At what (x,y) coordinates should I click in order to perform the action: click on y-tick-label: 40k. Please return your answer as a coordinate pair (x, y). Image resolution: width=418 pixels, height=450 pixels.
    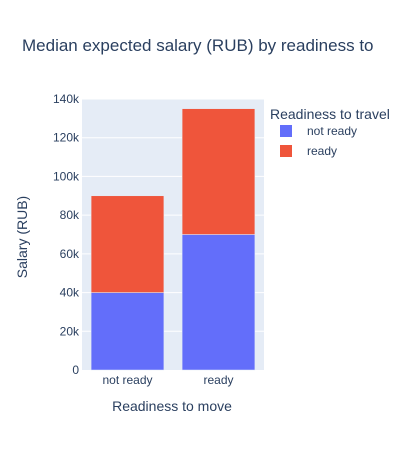
    Looking at the image, I should click on (70, 293).